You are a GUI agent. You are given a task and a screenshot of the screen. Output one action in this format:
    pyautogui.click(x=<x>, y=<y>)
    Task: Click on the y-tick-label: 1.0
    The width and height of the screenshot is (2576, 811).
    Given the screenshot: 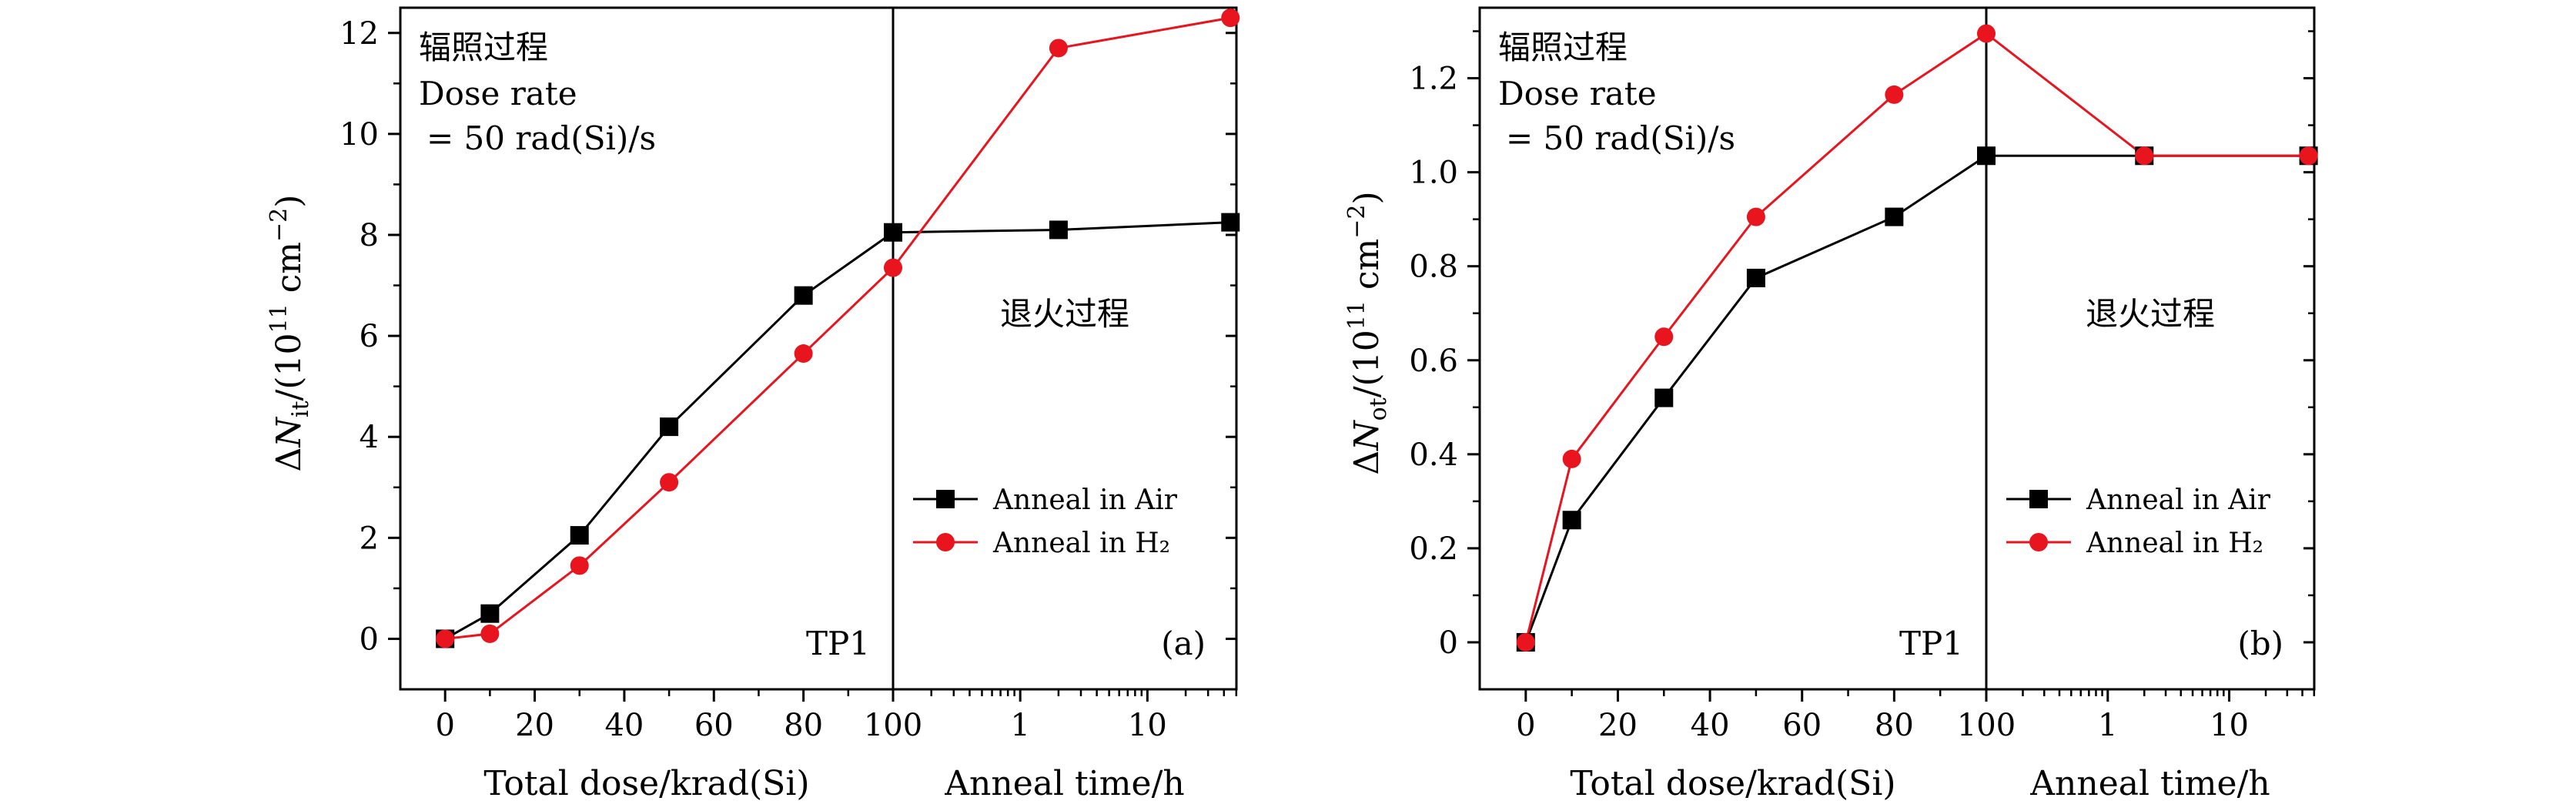 What is the action you would take?
    pyautogui.click(x=1433, y=173)
    